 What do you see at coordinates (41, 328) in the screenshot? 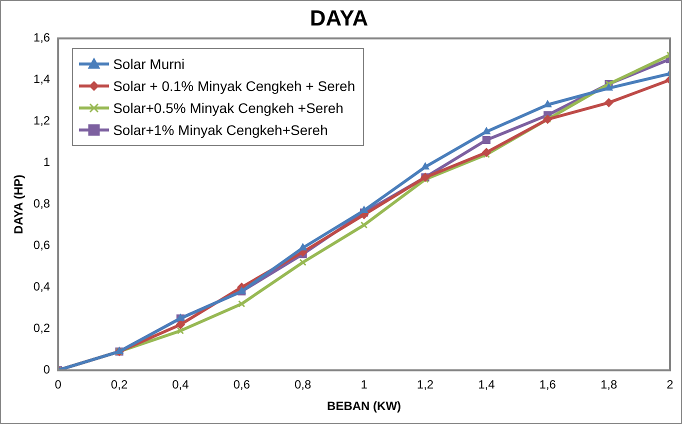
I see `y-tick-label: 0,2` at bounding box center [41, 328].